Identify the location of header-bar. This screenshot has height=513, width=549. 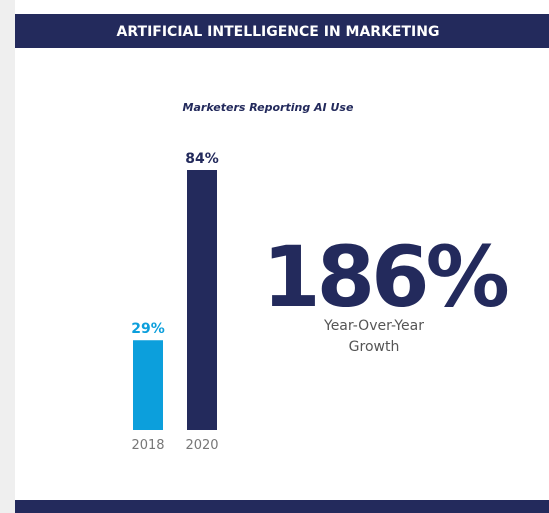
(282, 31).